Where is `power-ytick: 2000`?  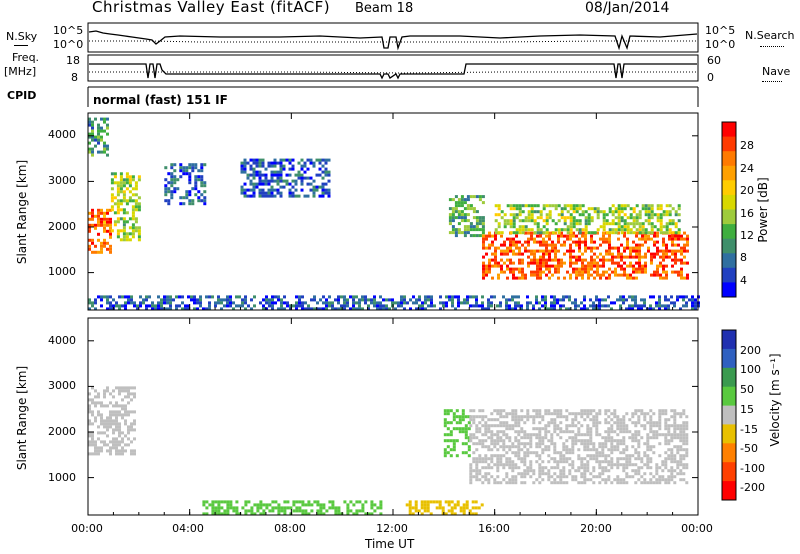
power-ytick: 2000 is located at coordinates (62, 226).